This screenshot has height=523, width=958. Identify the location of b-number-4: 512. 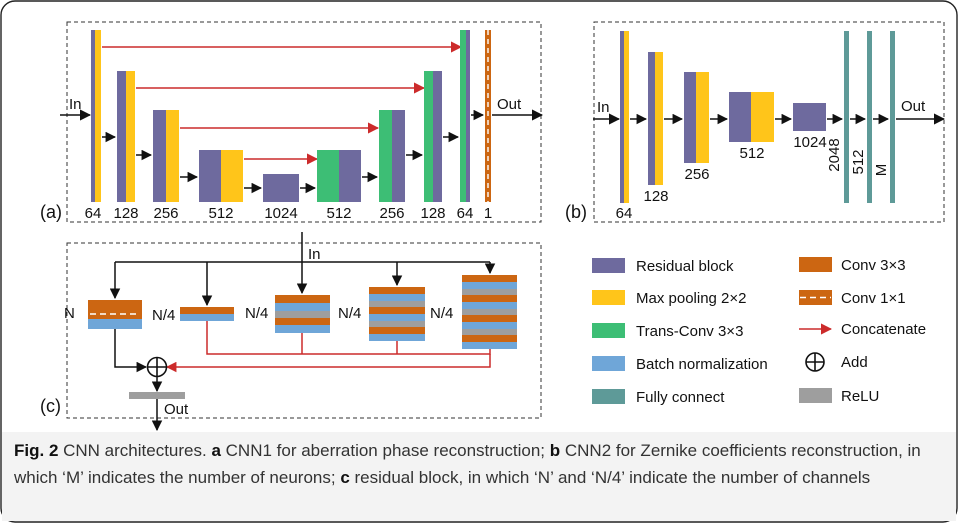
(751, 153).